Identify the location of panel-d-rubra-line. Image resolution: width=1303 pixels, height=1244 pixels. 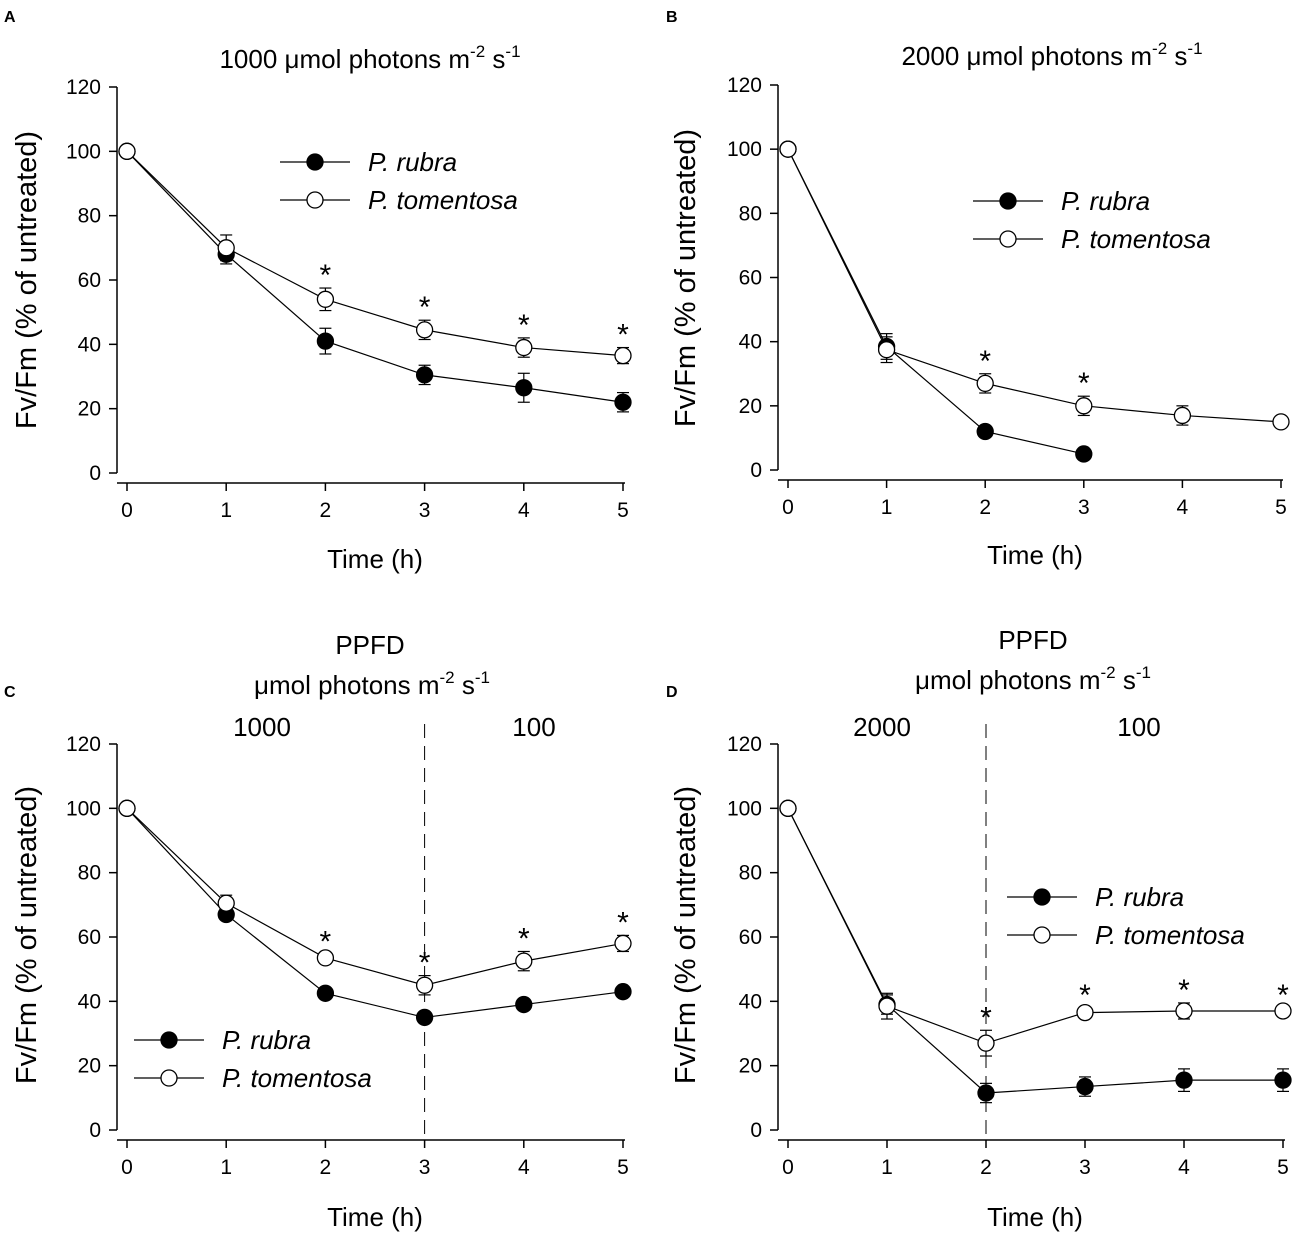
(1035, 951).